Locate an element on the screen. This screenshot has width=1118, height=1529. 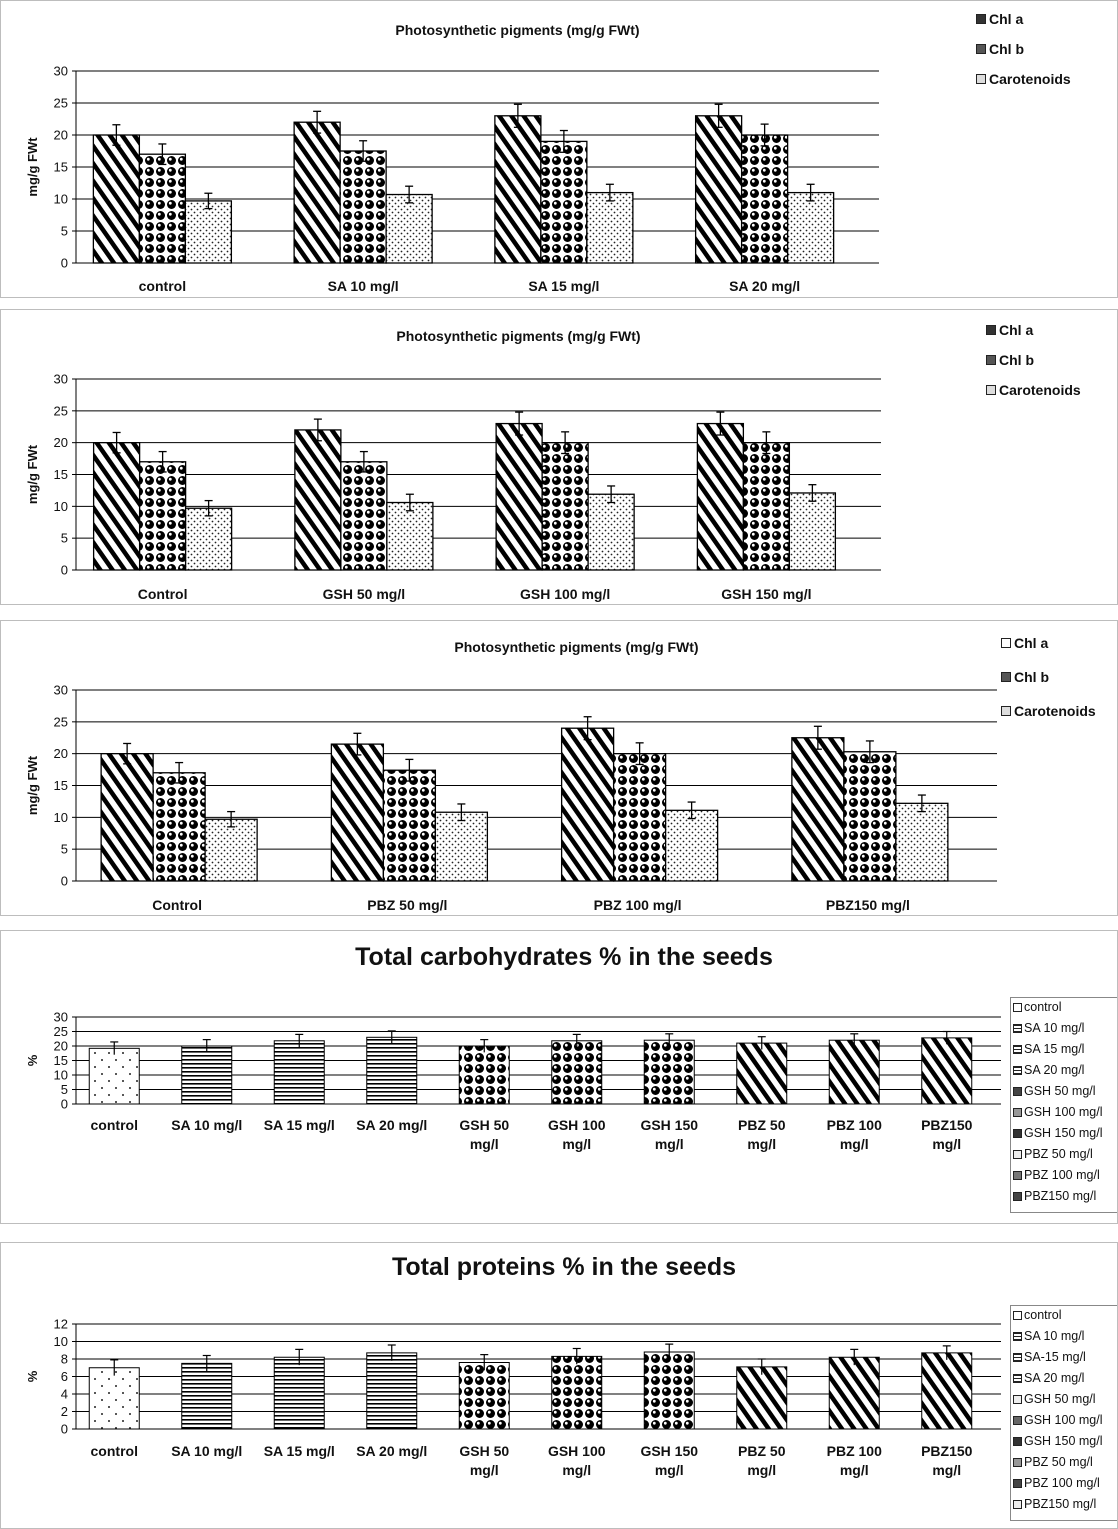
bar-pbz-100-mg-l is located at coordinates (854, 1393).